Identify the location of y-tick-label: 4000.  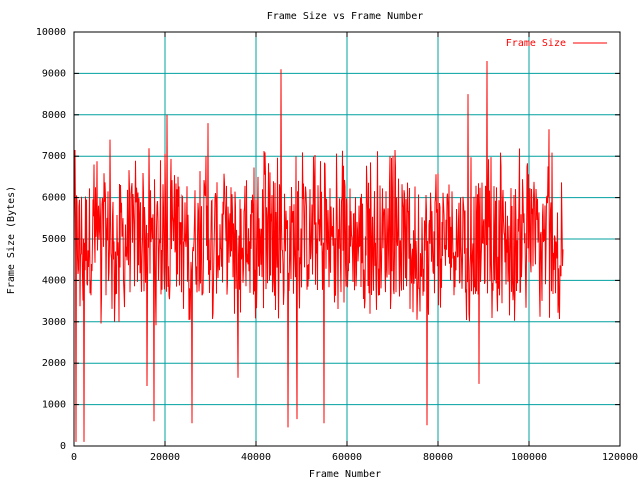
(54, 280).